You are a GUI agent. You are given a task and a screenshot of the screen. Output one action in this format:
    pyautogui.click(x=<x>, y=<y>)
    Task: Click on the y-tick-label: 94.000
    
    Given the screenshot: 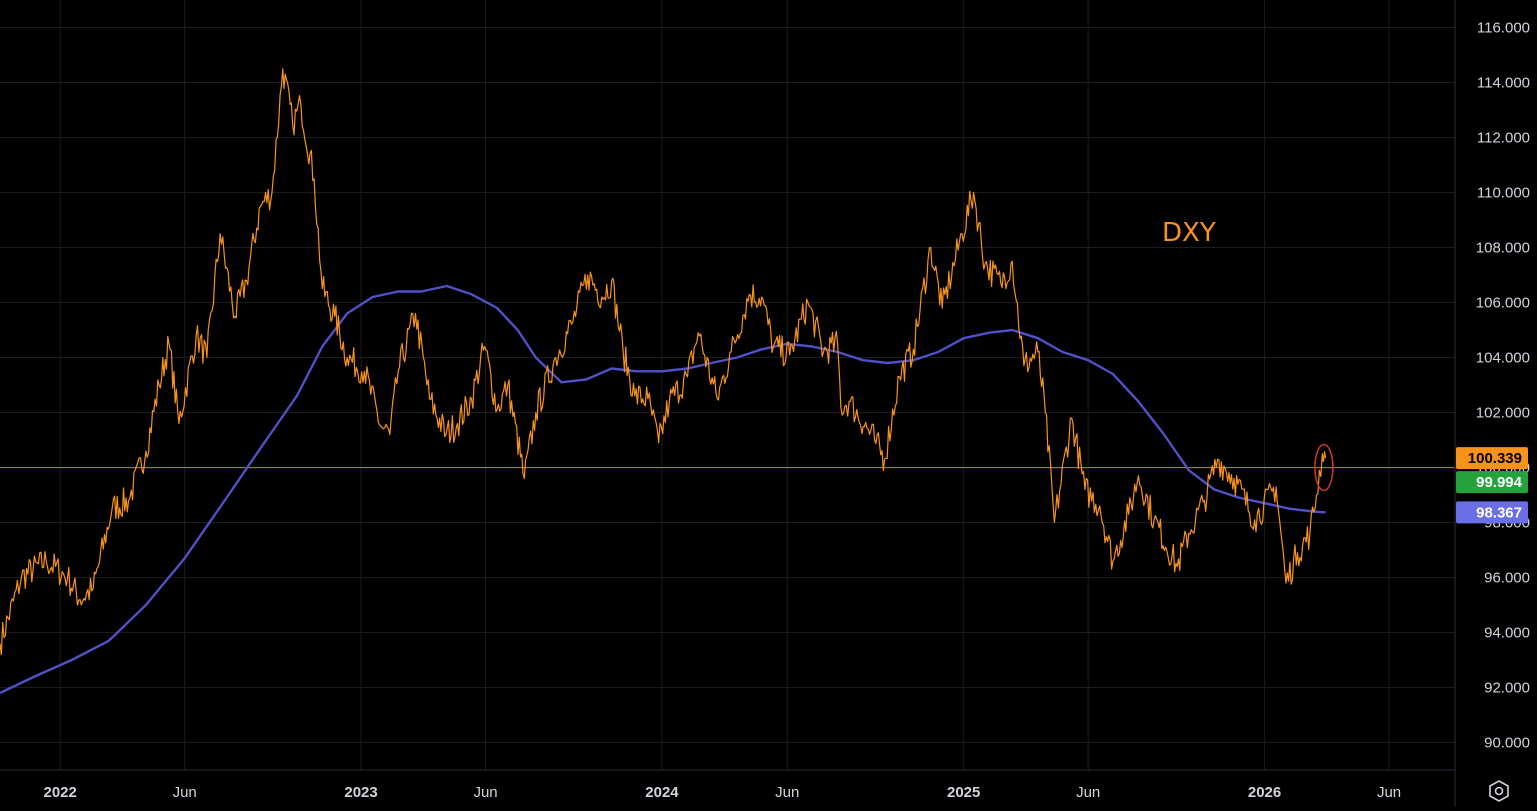 What is the action you would take?
    pyautogui.click(x=1507, y=633)
    